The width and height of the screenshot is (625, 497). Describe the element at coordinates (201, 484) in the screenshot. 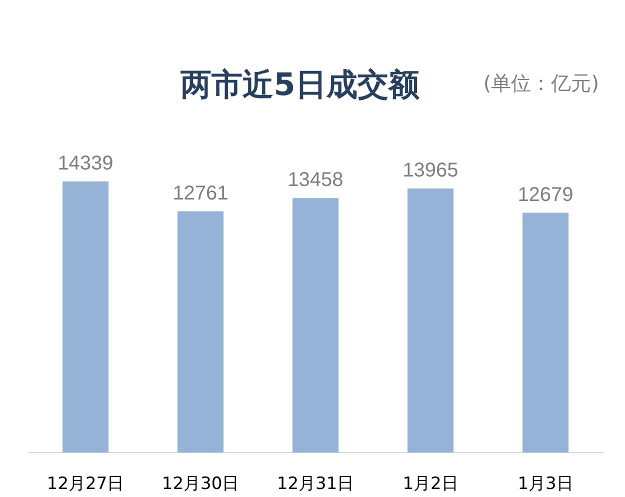

I see `x-tick-label: 12月30日` at that location.